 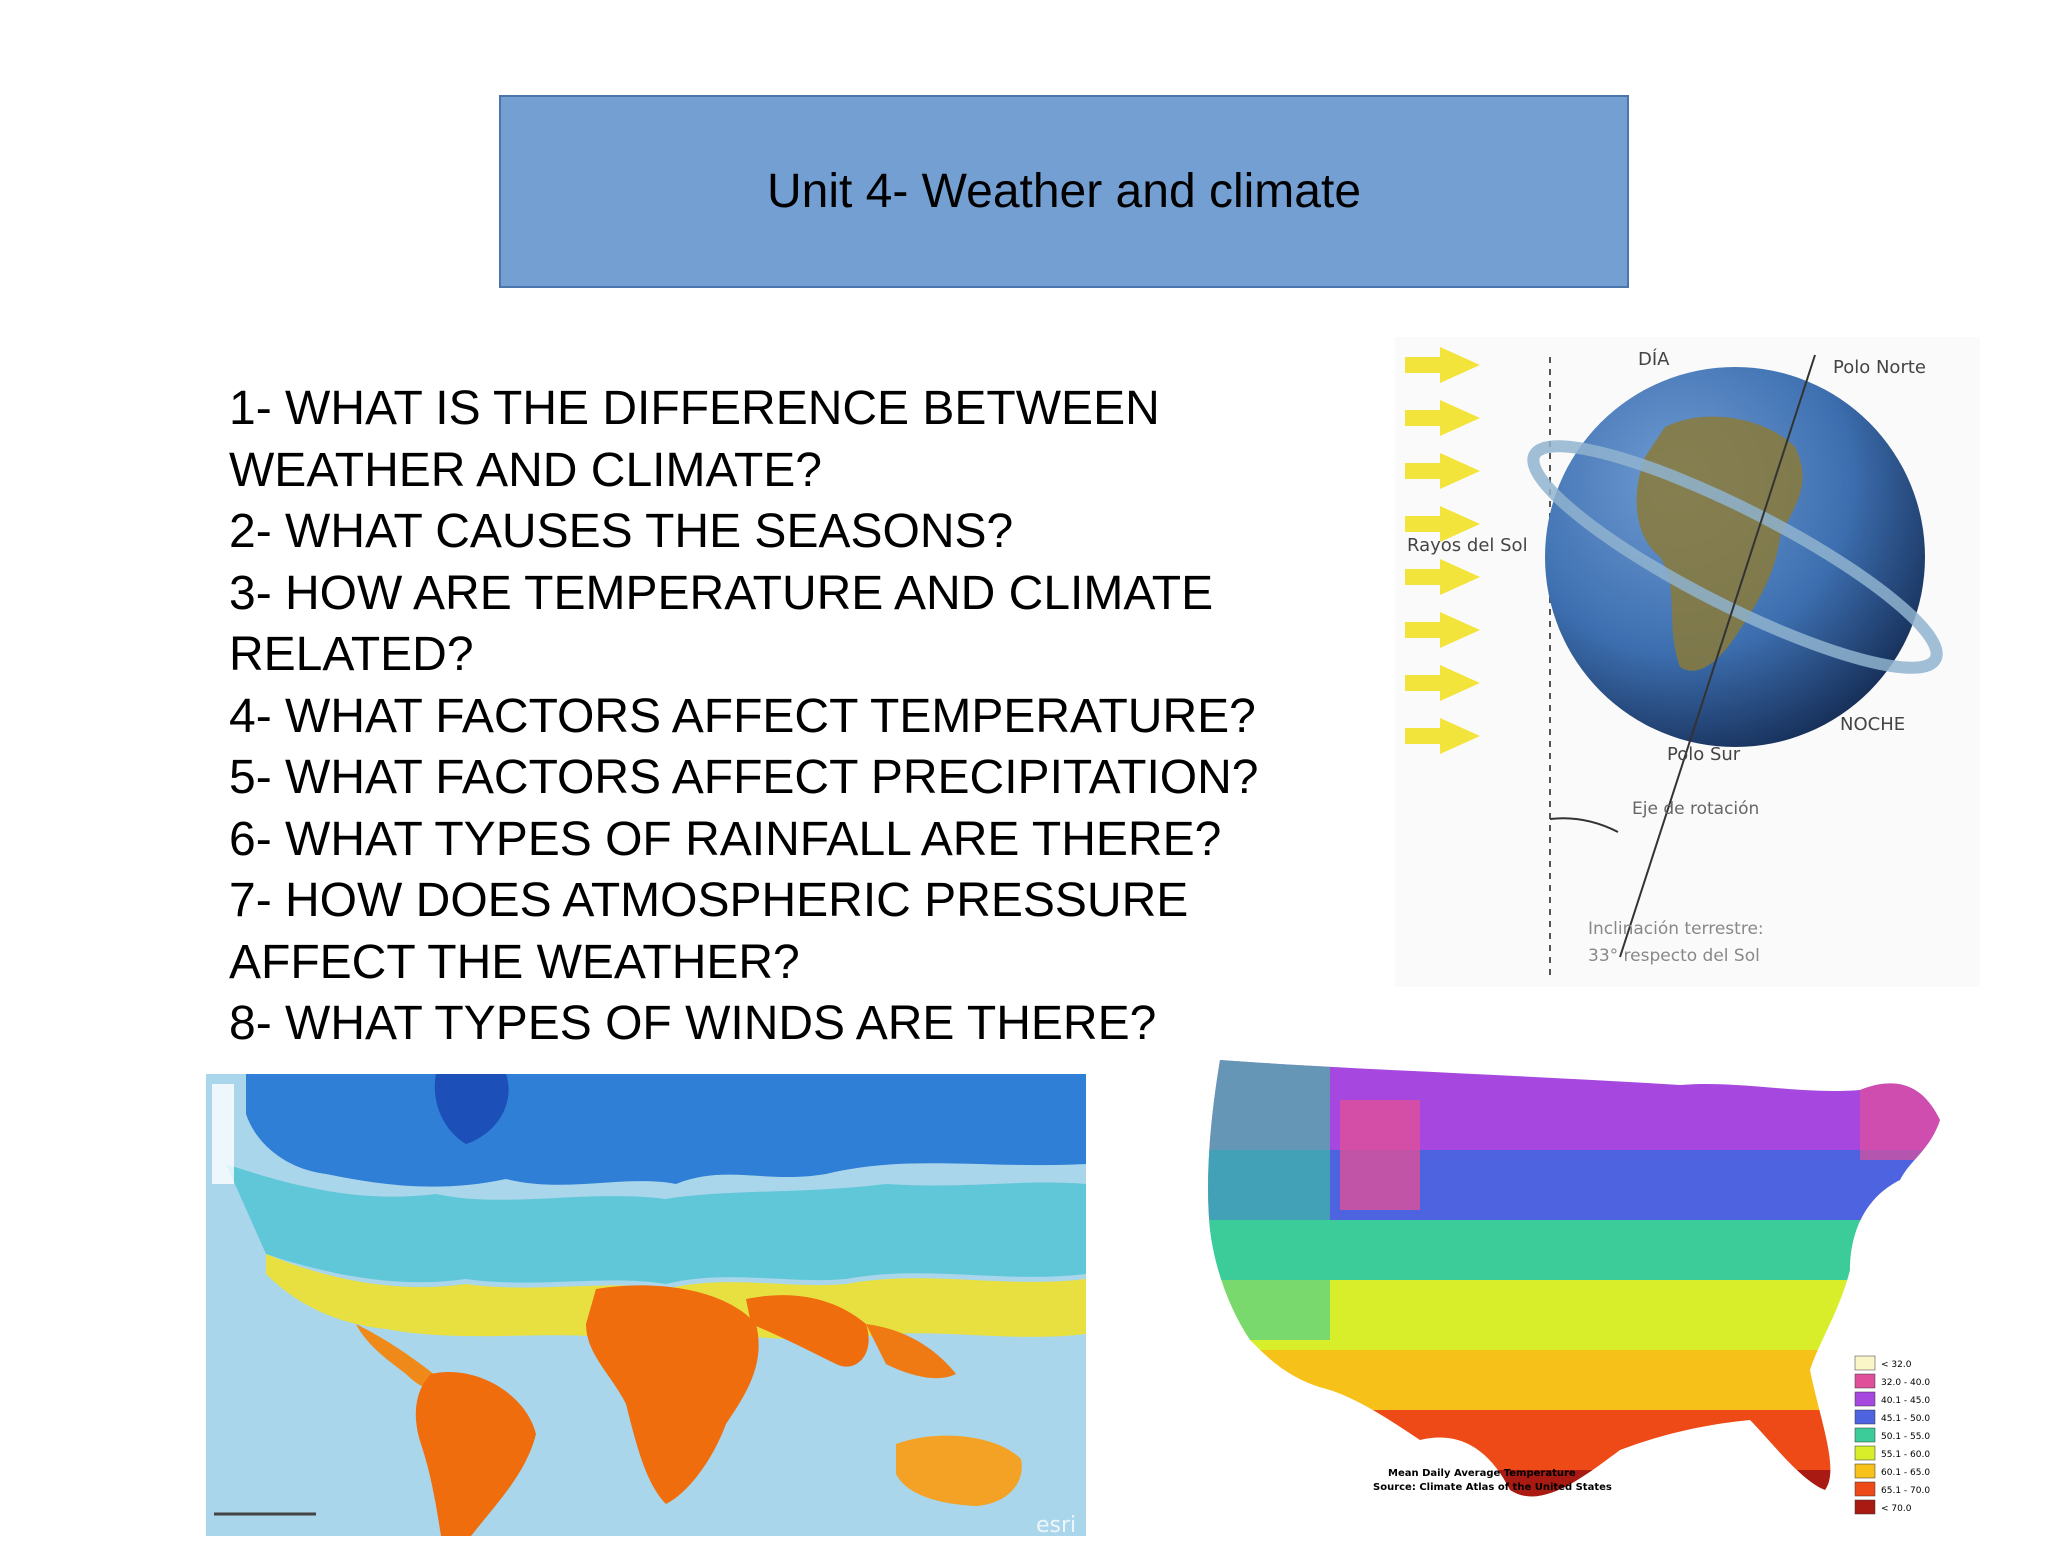 I want to click on label-noche: NOCHE, so click(x=1872, y=724).